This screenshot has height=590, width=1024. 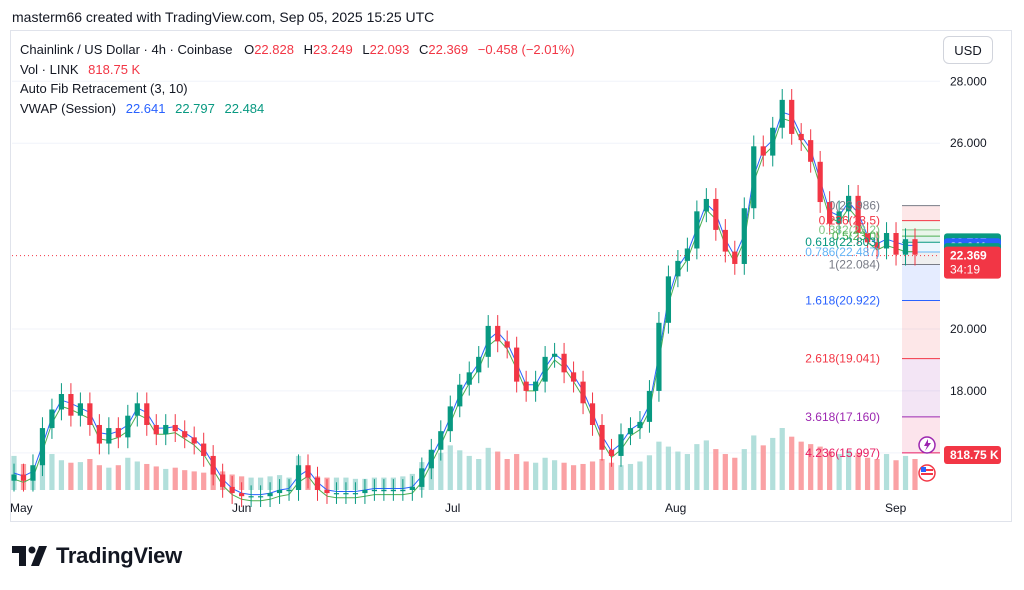 I want to click on vwap-indicator-label: VWAP (Session), so click(x=68, y=108).